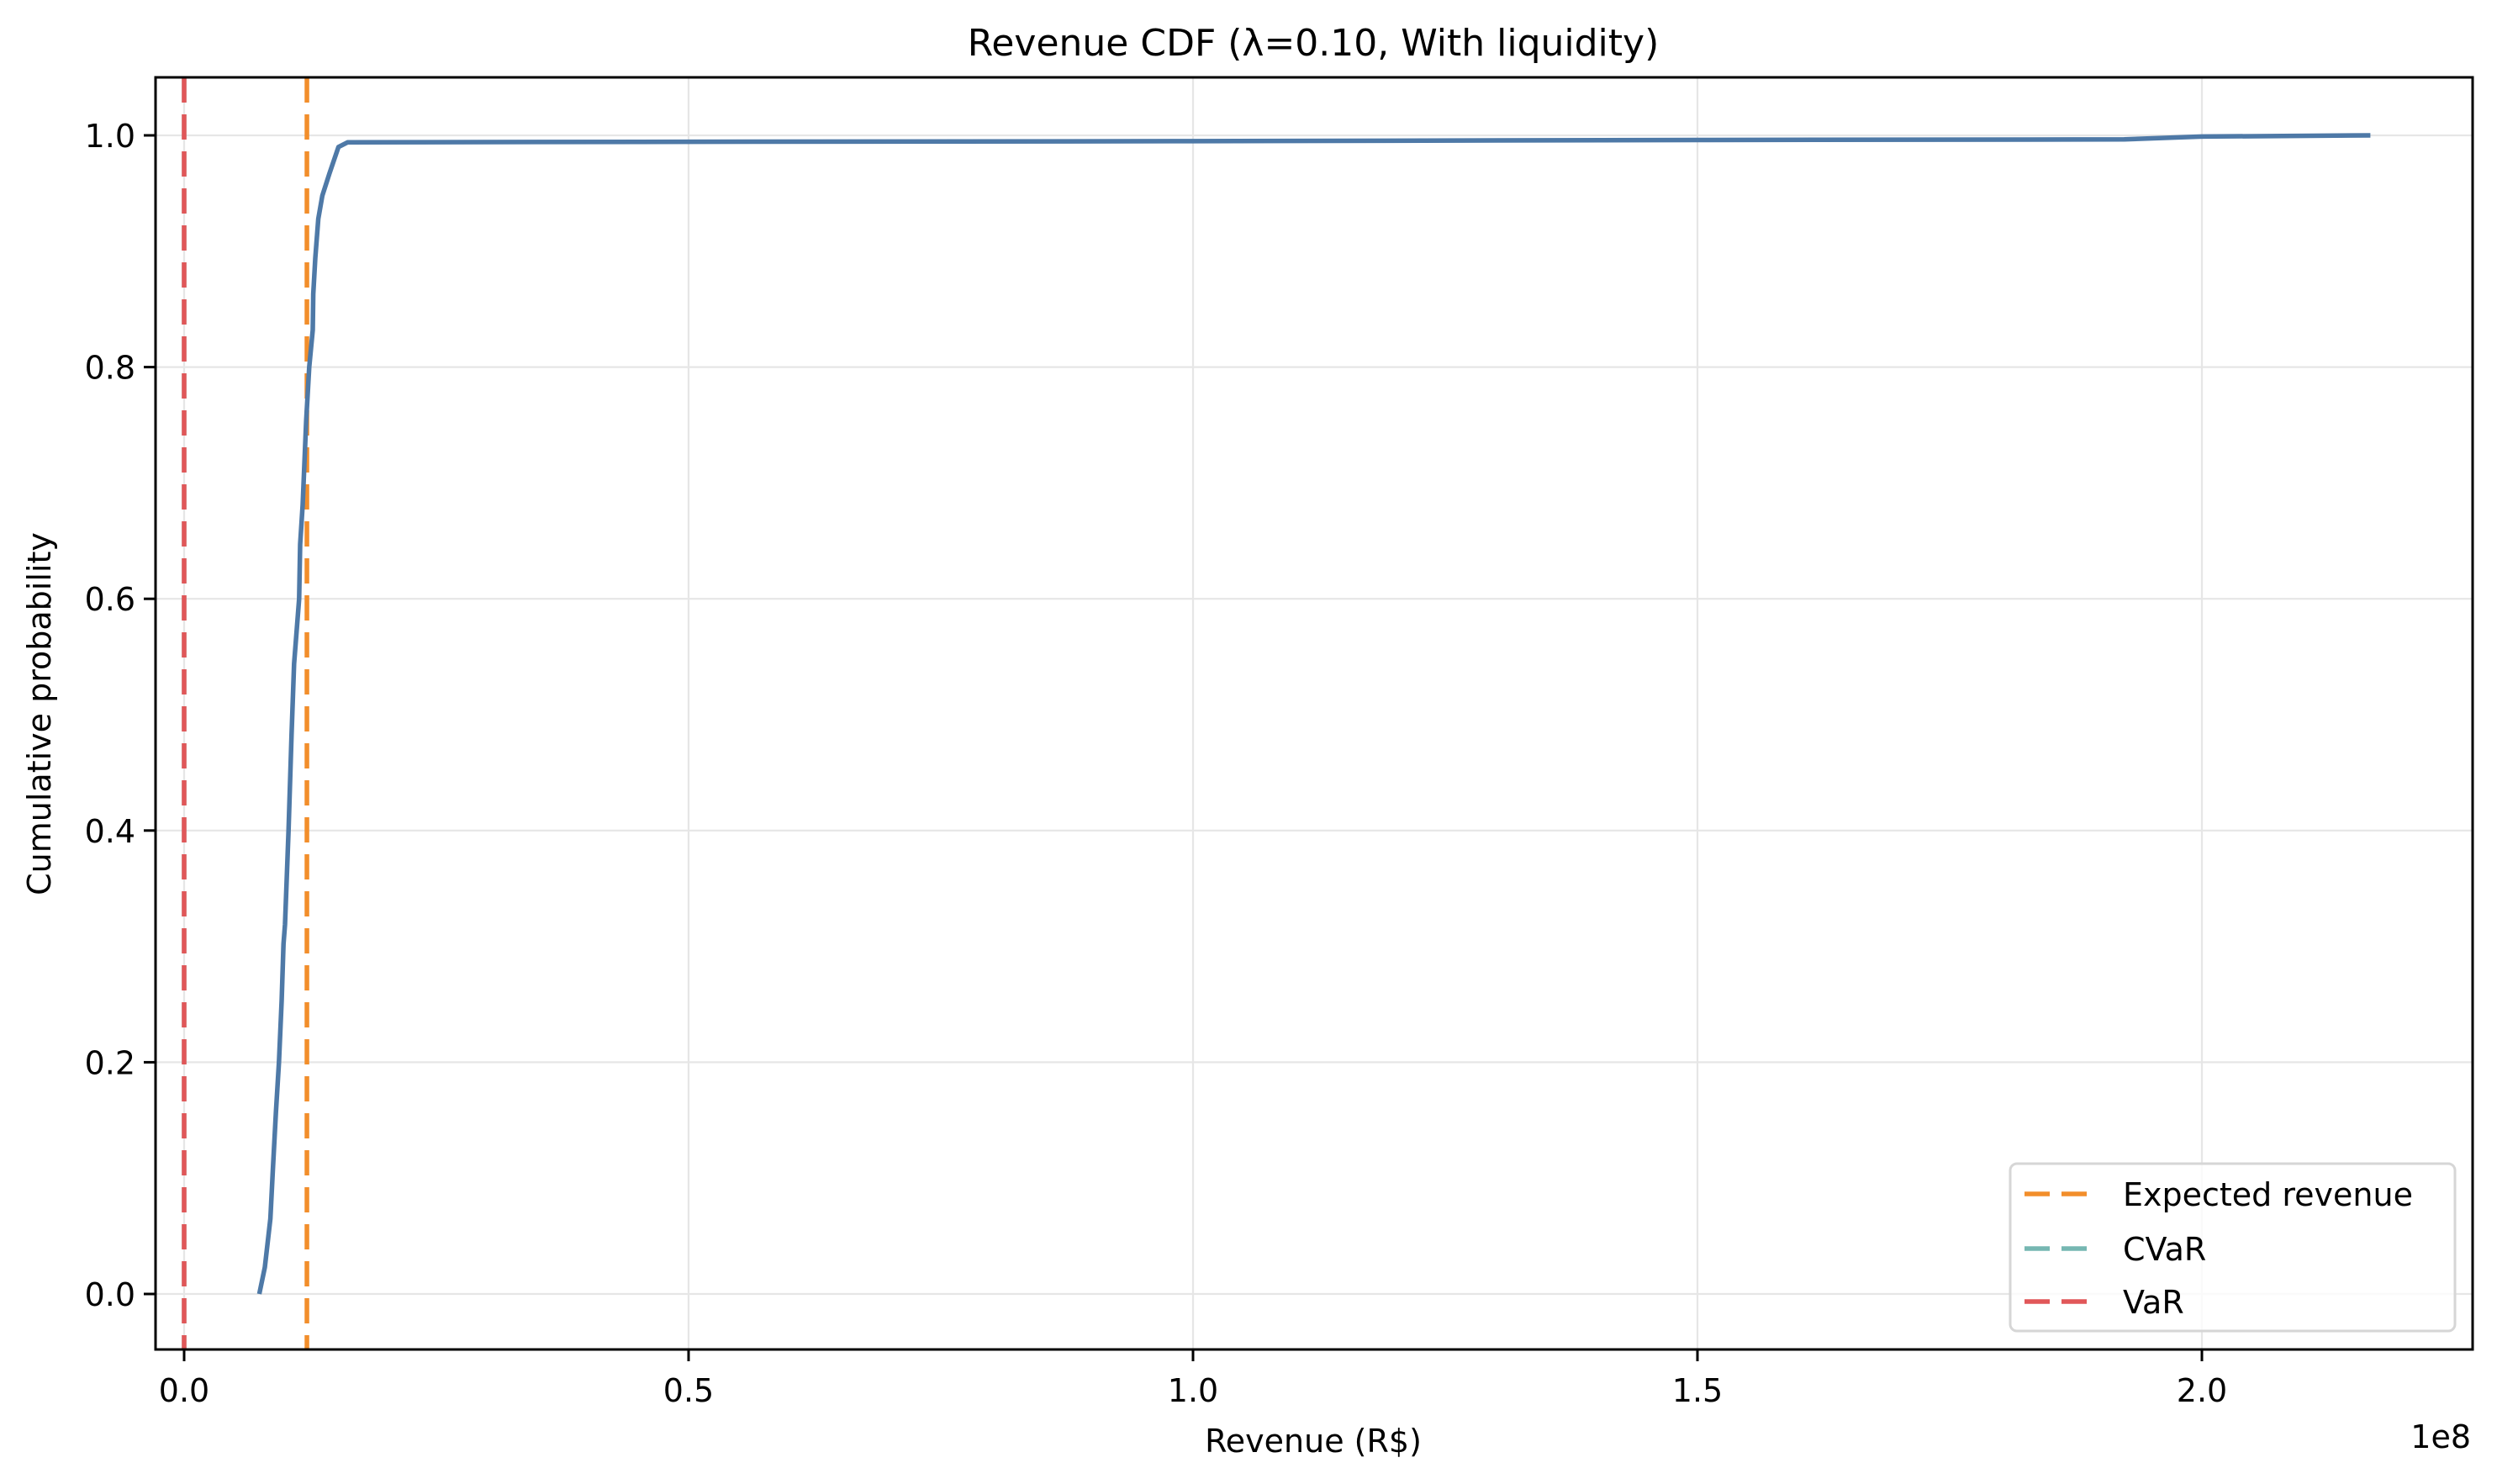  I want to click on x-tick-label: 2.0, so click(2202, 1390).